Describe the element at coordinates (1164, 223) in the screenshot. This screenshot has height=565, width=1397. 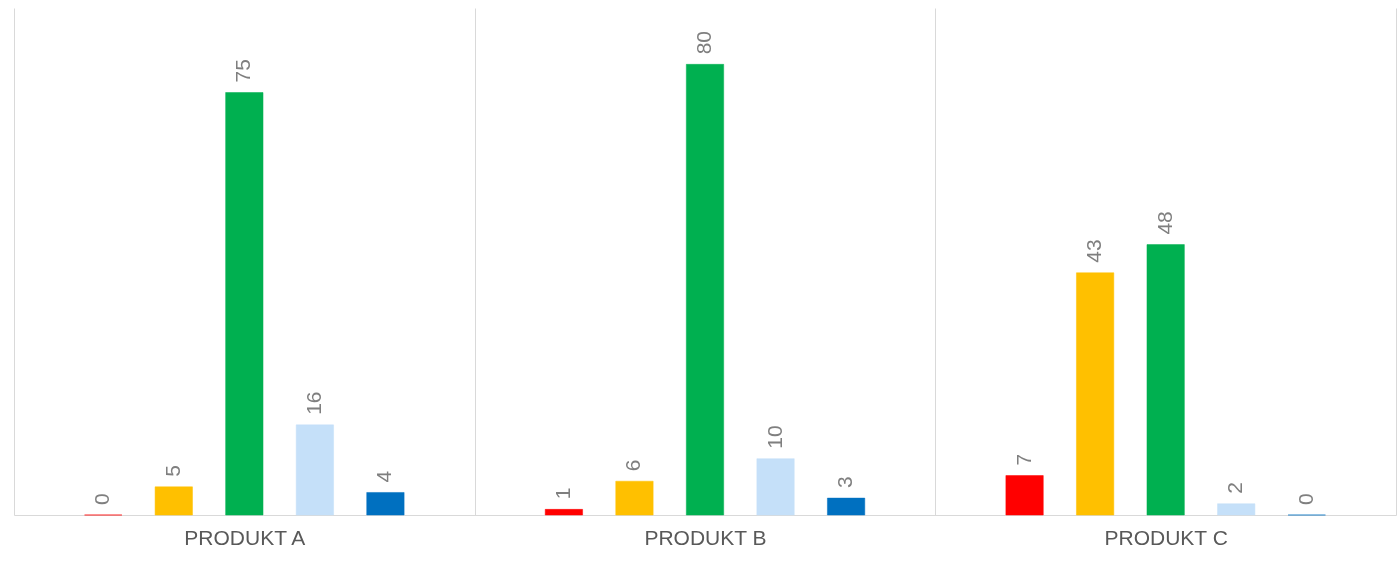
I see `data-label: 48` at that location.